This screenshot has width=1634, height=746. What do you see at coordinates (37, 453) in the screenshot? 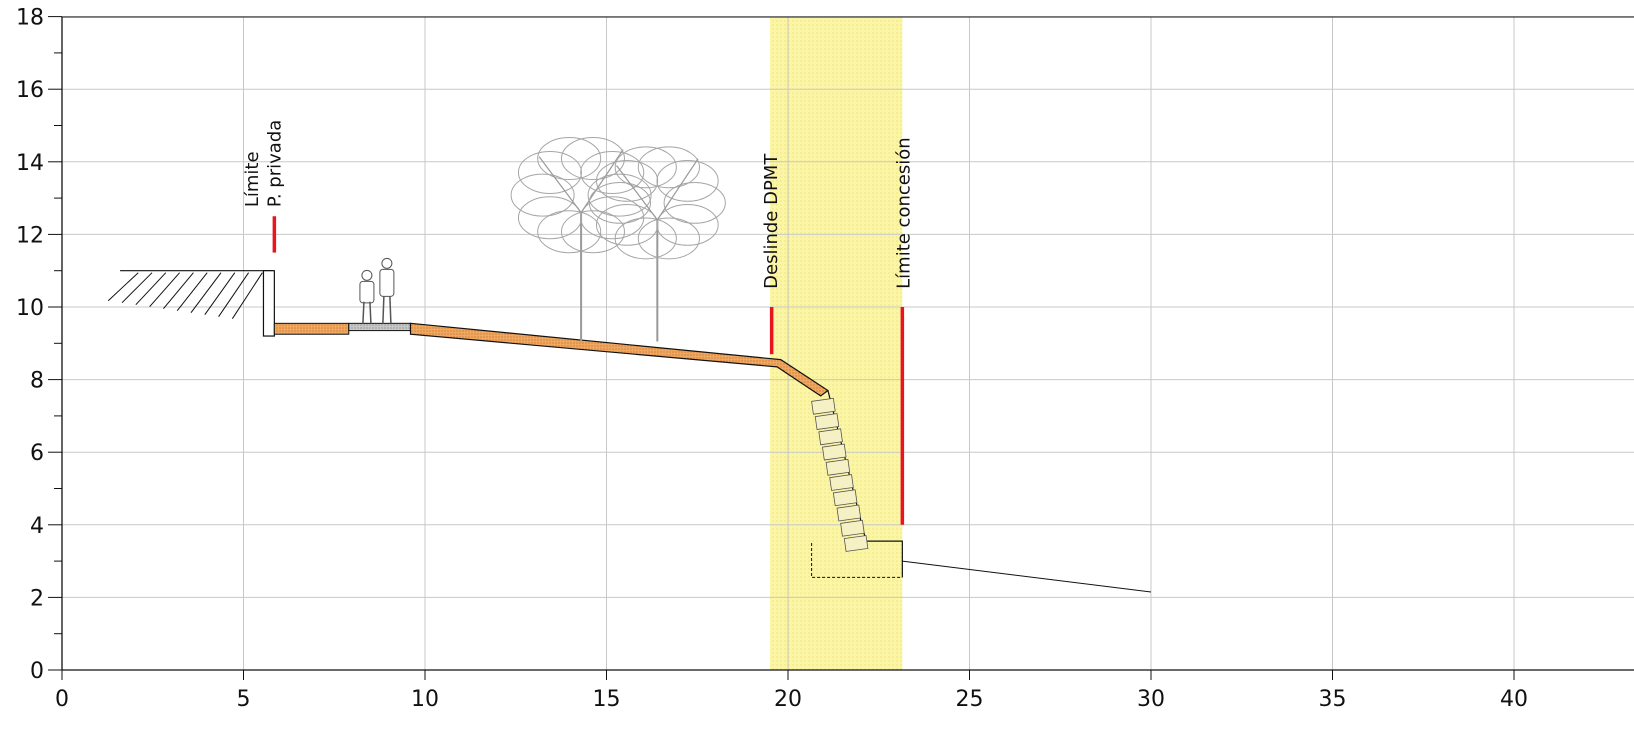
I see `y-tick-label: 6` at bounding box center [37, 453].